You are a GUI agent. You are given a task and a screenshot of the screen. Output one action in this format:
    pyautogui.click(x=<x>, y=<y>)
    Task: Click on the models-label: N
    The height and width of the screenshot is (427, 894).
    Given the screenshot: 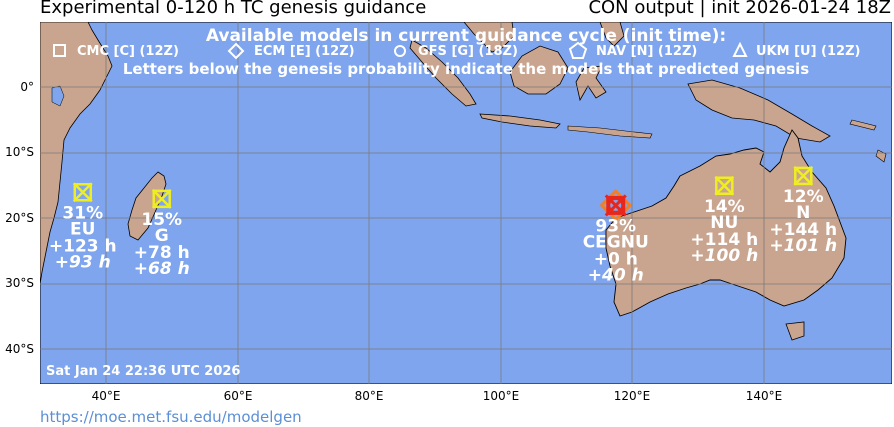 What is the action you would take?
    pyautogui.click(x=803, y=213)
    